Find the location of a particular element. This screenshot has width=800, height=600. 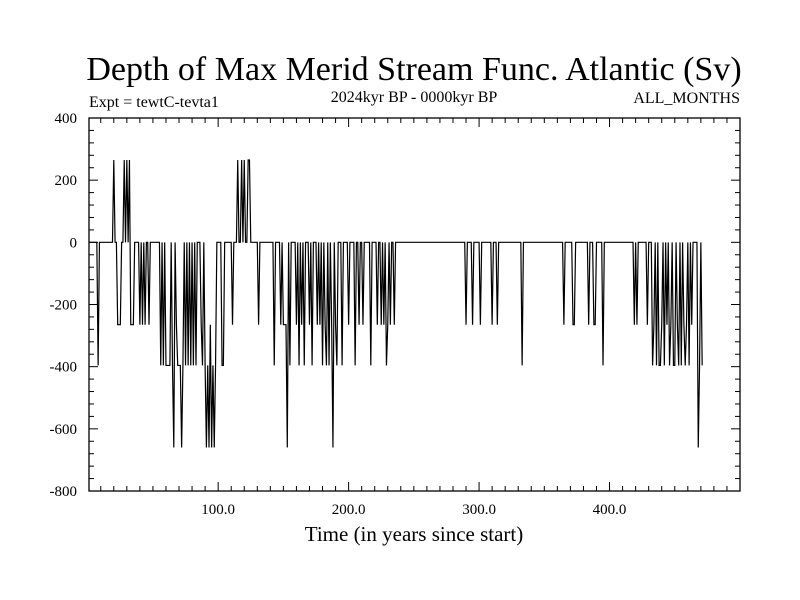

y-tick-label: -600 is located at coordinates (64, 430).